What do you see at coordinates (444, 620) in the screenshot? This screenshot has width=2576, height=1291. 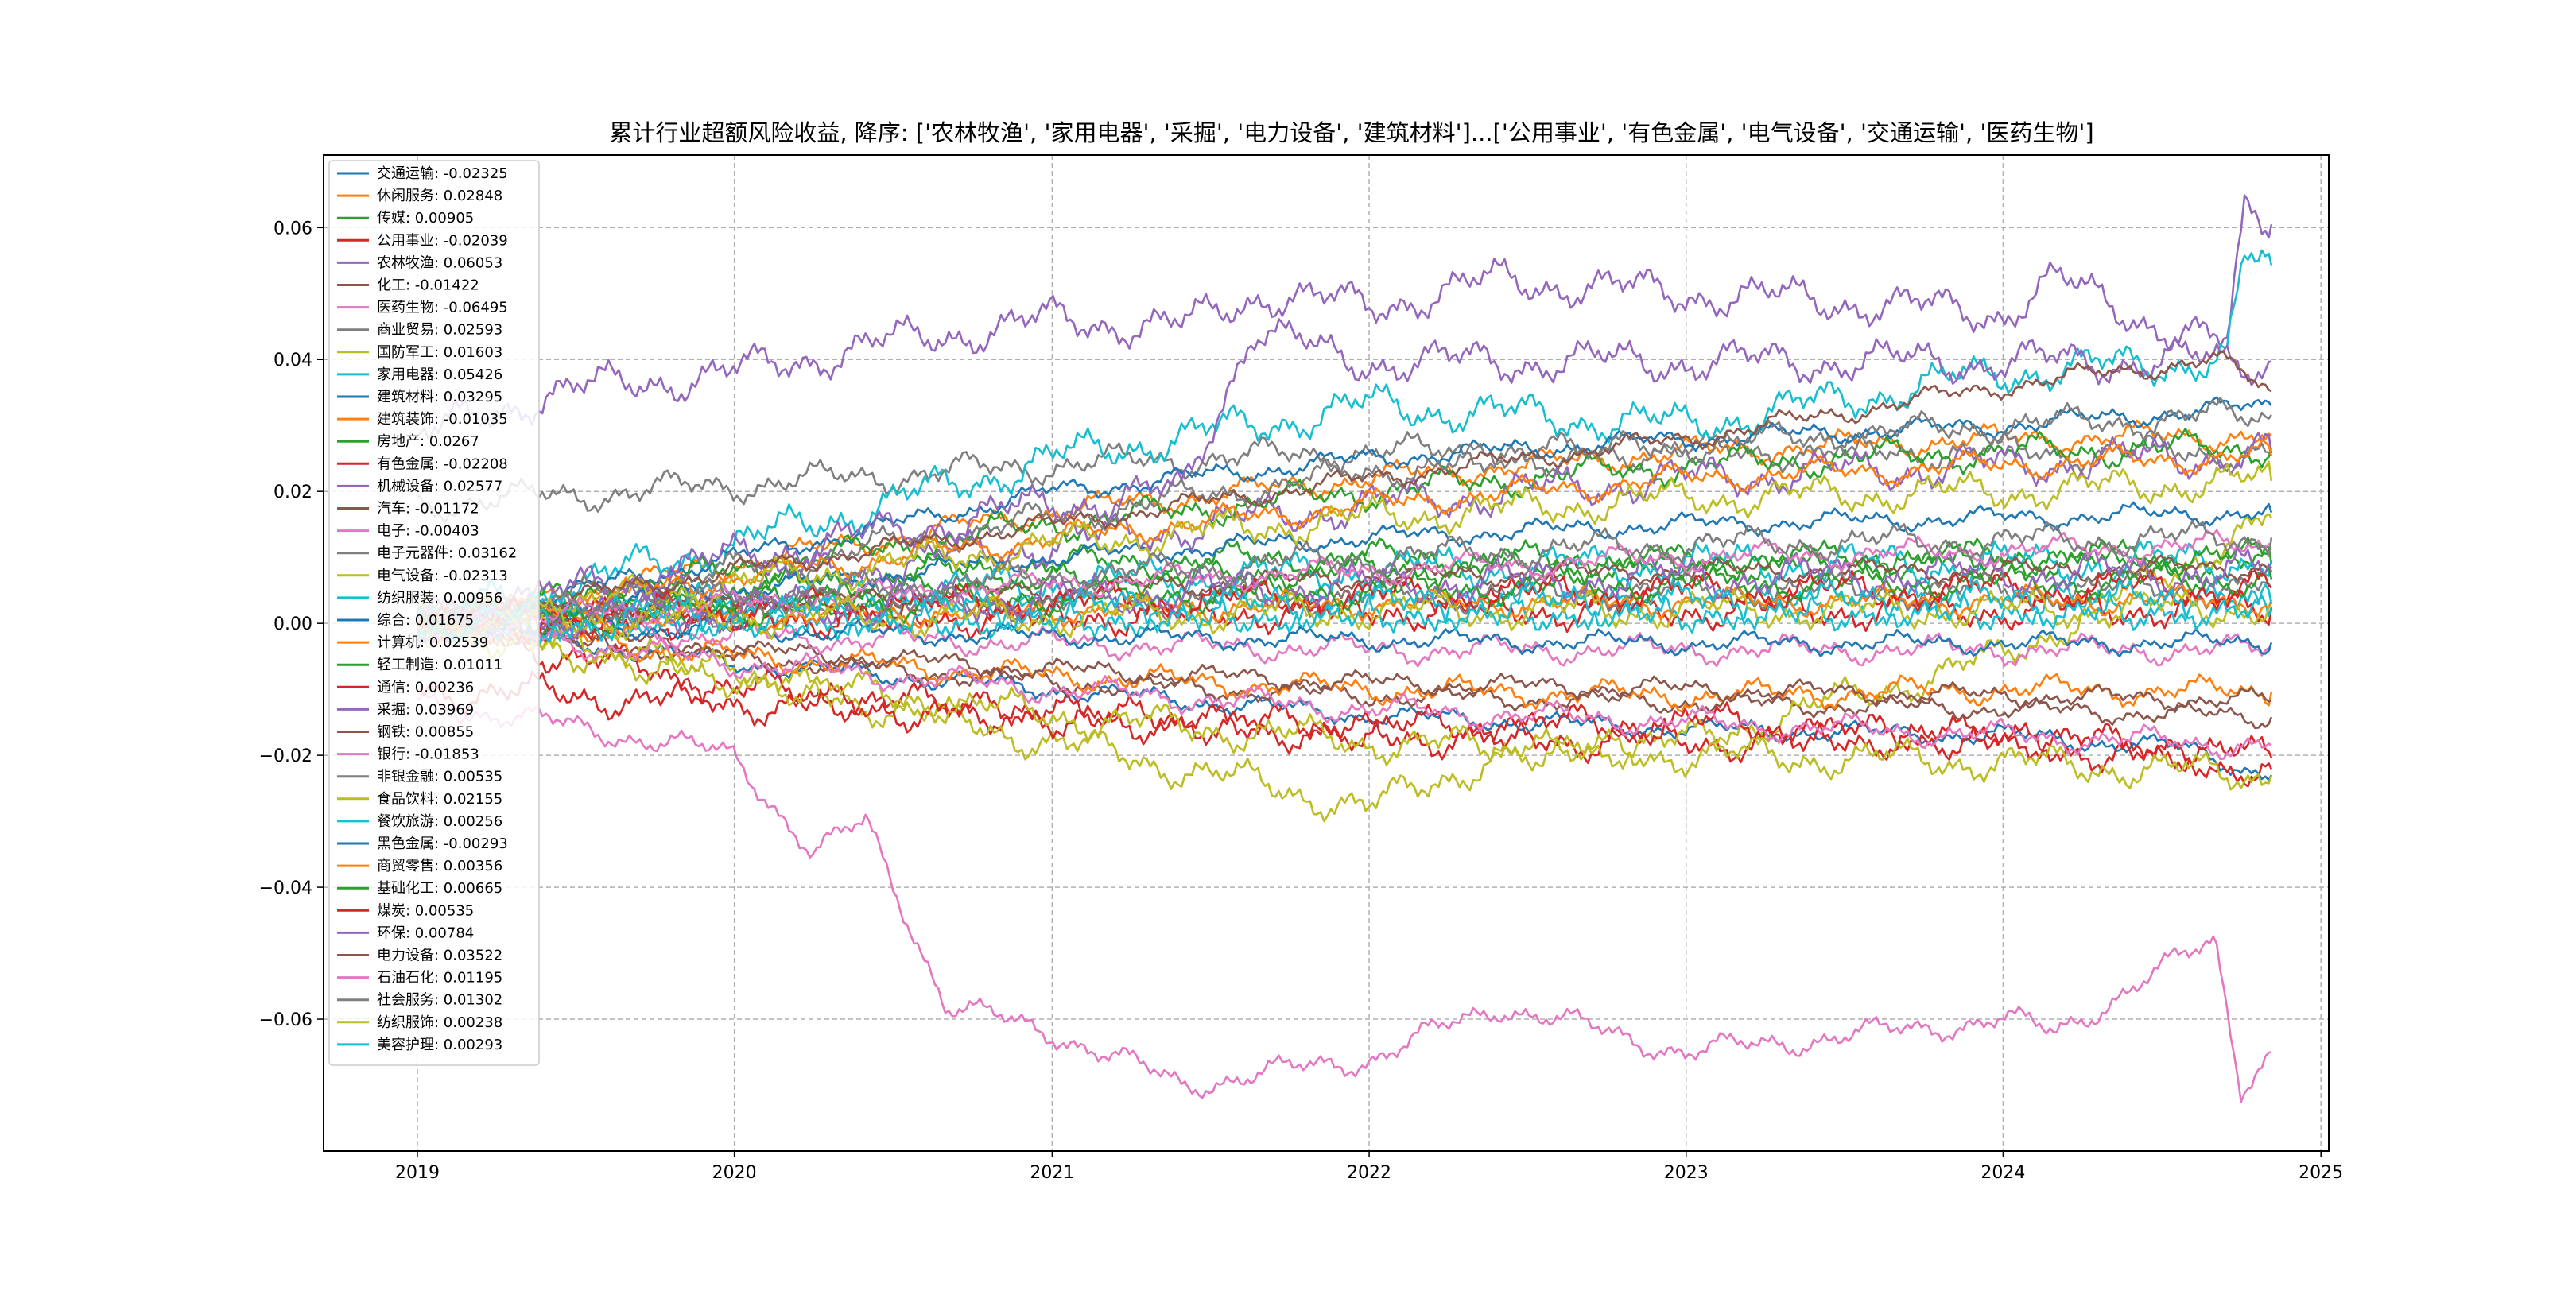 I see `legend-entry-value: 0.01675` at bounding box center [444, 620].